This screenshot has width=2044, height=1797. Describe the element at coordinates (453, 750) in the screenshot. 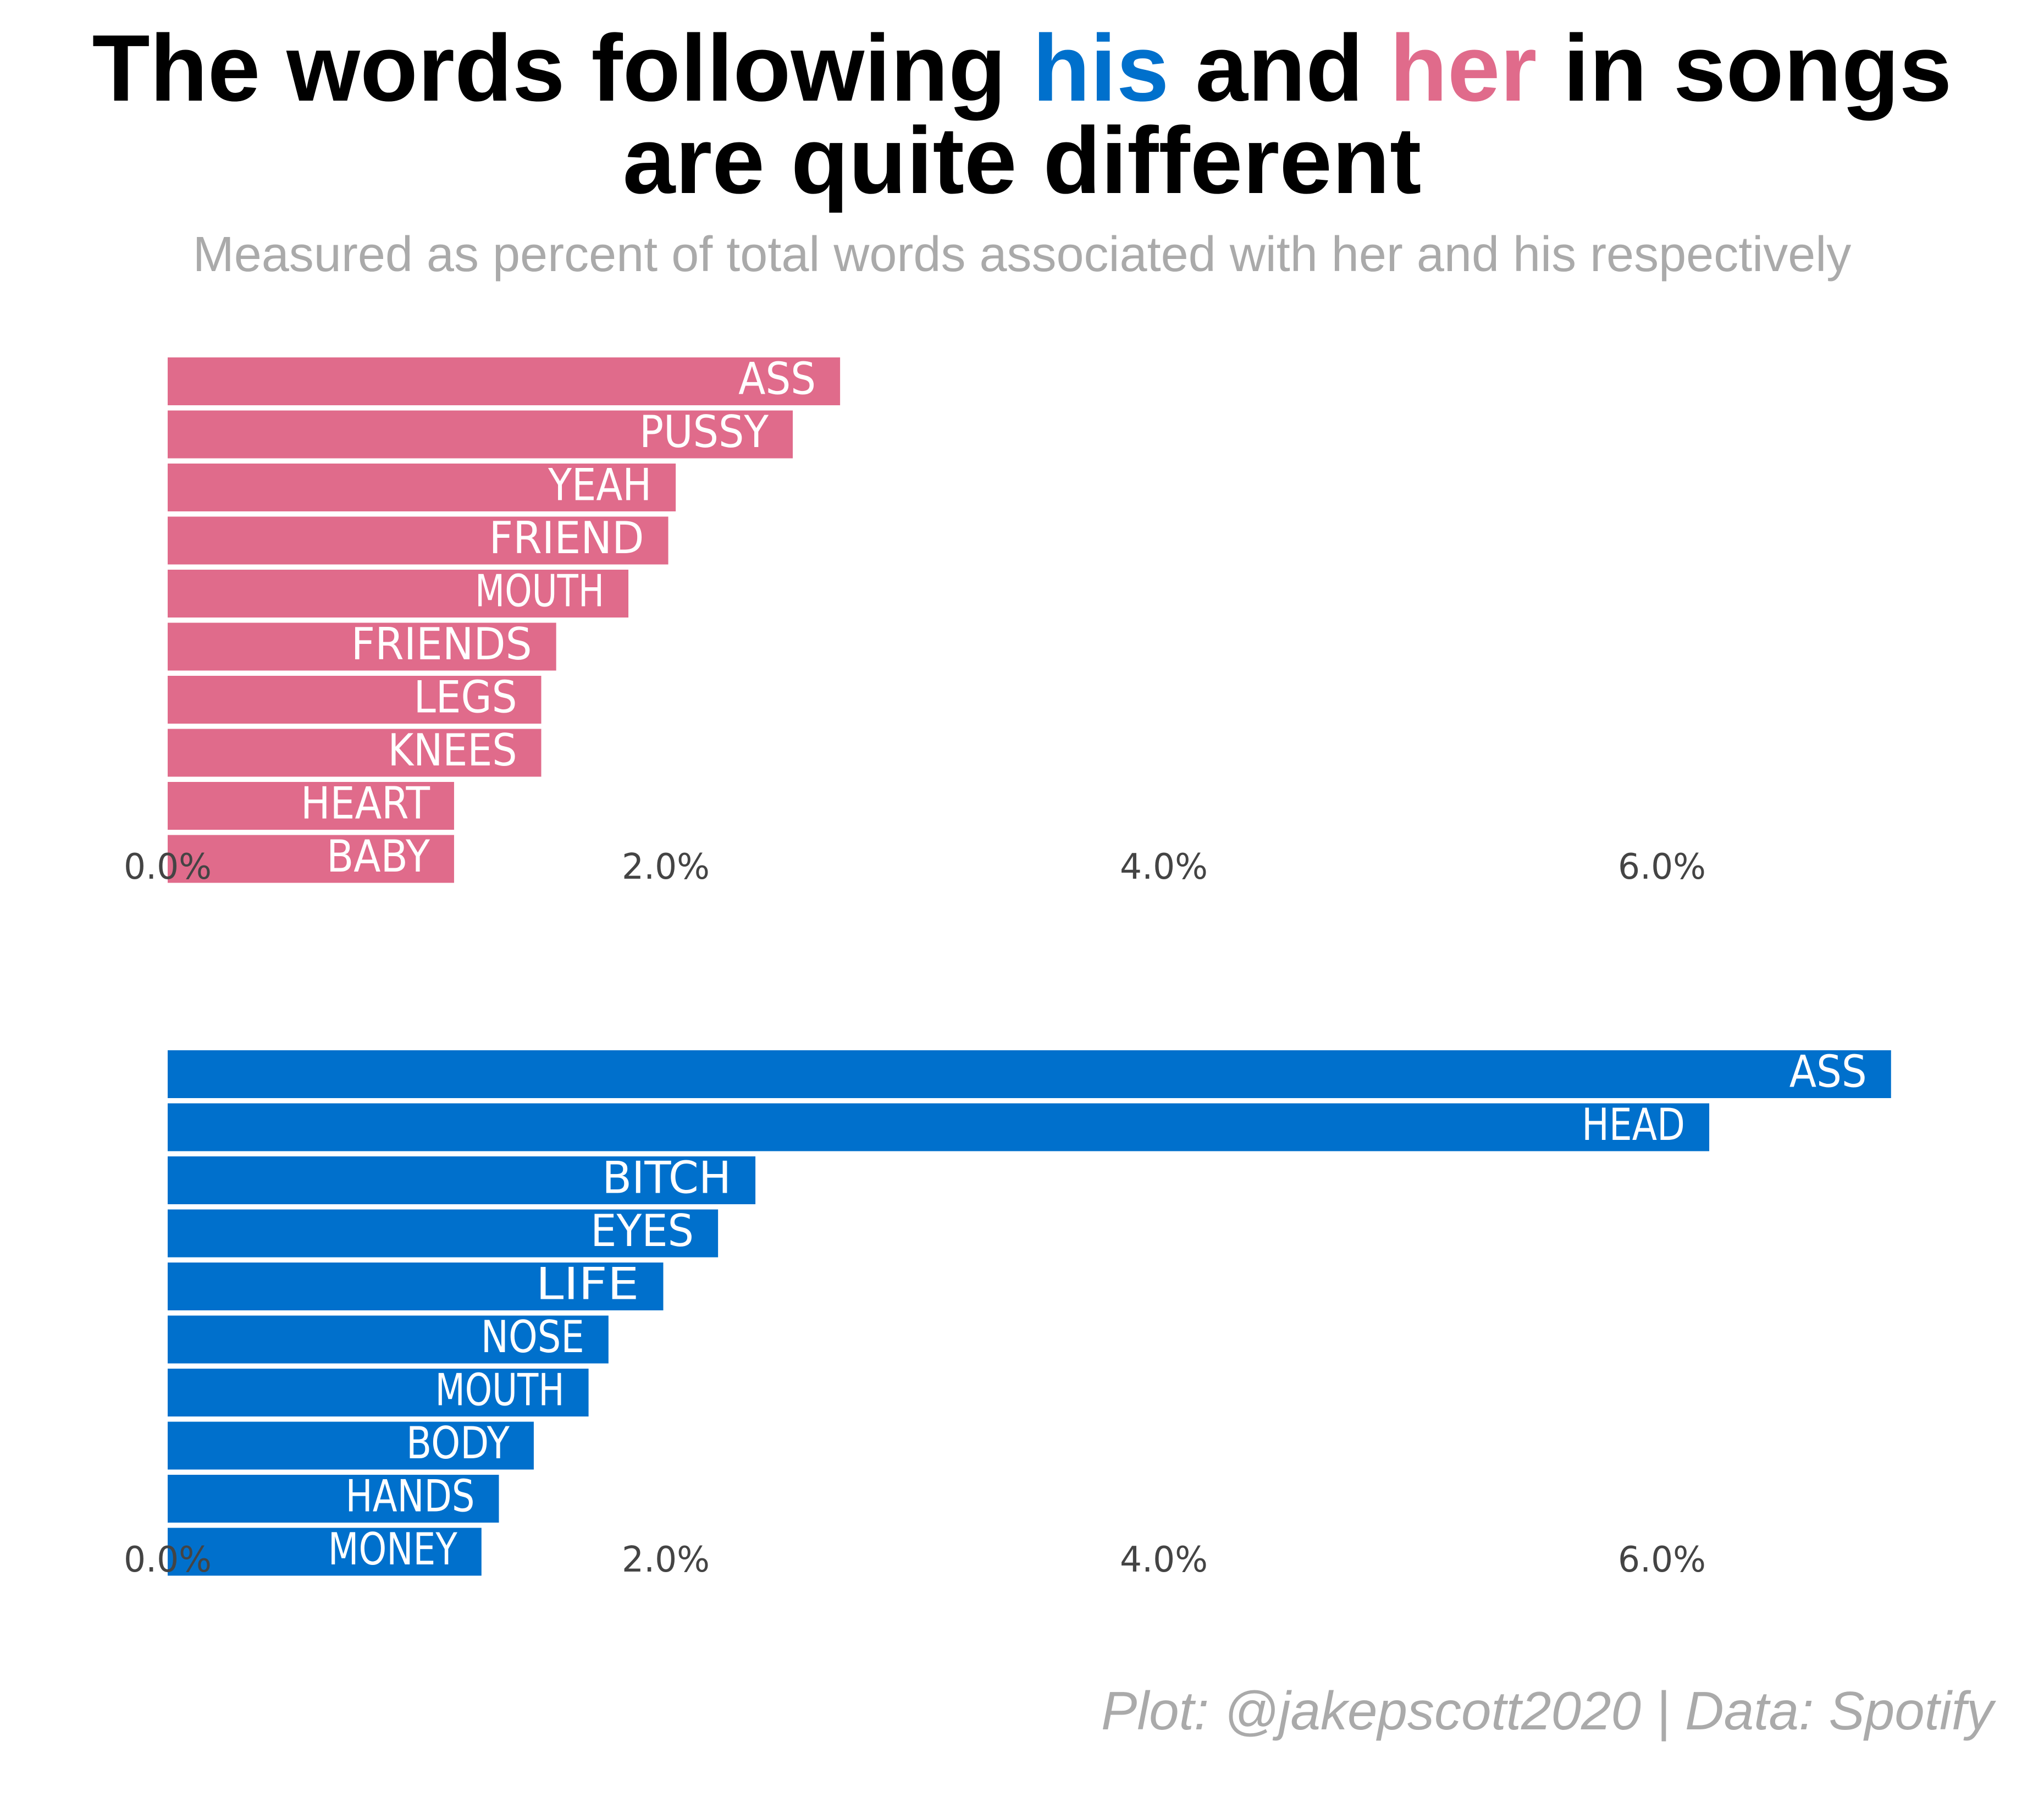

I see `her-bar-label-knees: KNEES` at that location.